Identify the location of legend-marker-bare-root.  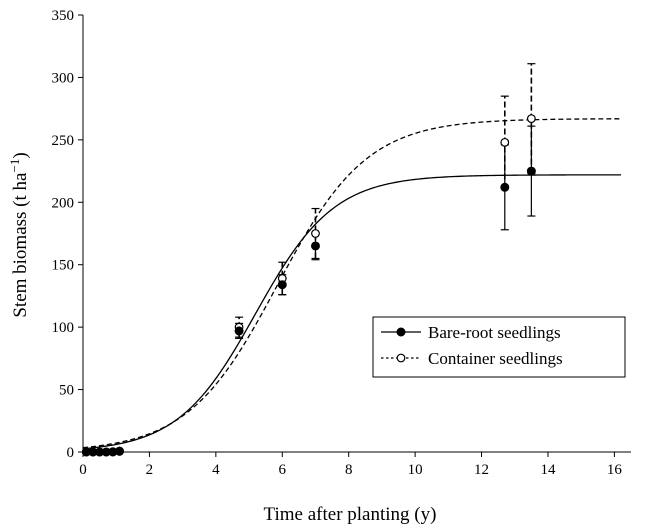
(401, 332).